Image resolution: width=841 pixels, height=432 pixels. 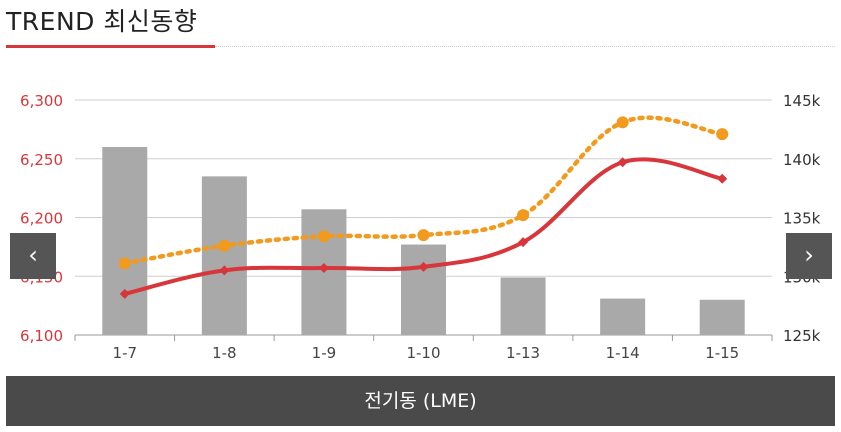 I want to click on chevron-right-icon: ›, so click(x=809, y=256).